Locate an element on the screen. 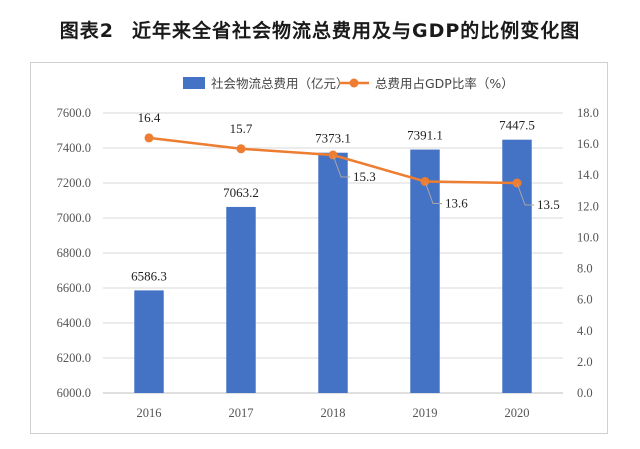 This screenshot has height=449, width=640. figure-number: 图表2 is located at coordinates (86, 31).